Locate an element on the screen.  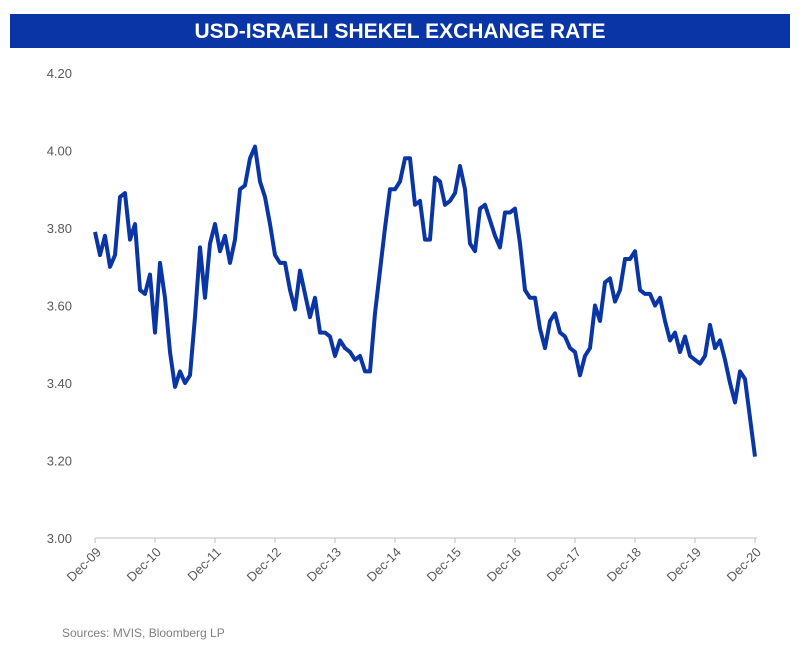
y-tick-label: 3.40 is located at coordinates (59, 383).